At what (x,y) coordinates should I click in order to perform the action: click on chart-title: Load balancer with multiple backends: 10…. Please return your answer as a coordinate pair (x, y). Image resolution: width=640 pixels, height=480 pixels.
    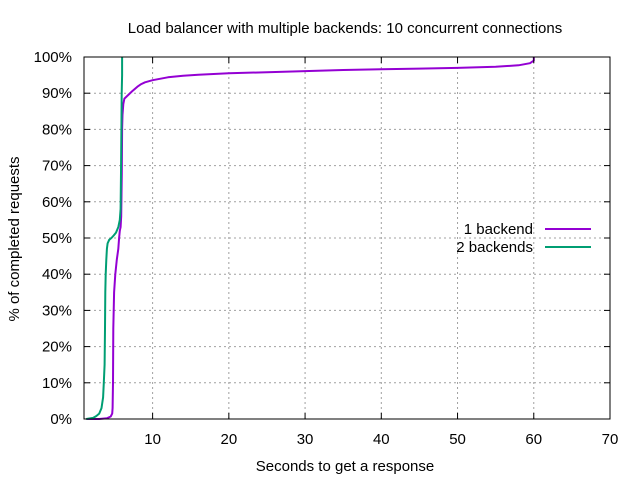
    Looking at the image, I should click on (345, 28).